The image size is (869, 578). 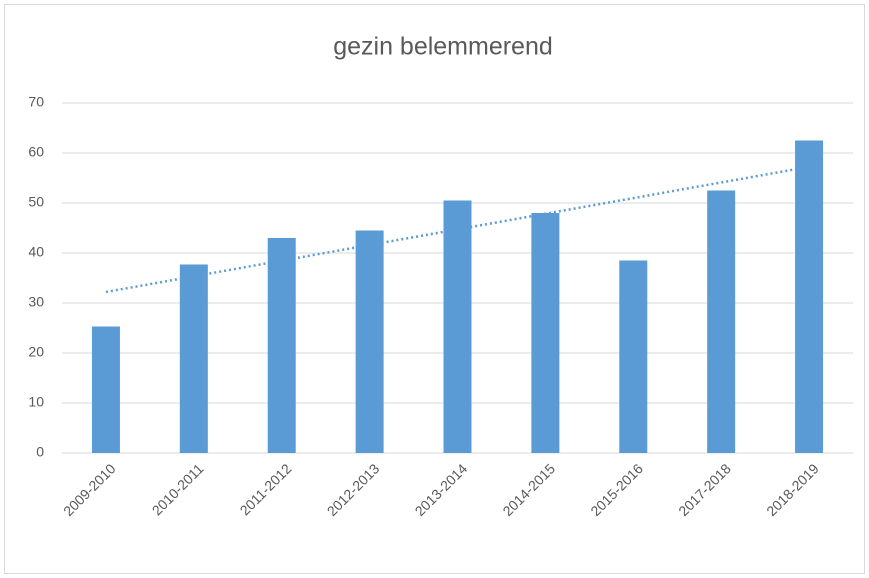 What do you see at coordinates (36, 202) in the screenshot?
I see `y-tick-label: 50` at bounding box center [36, 202].